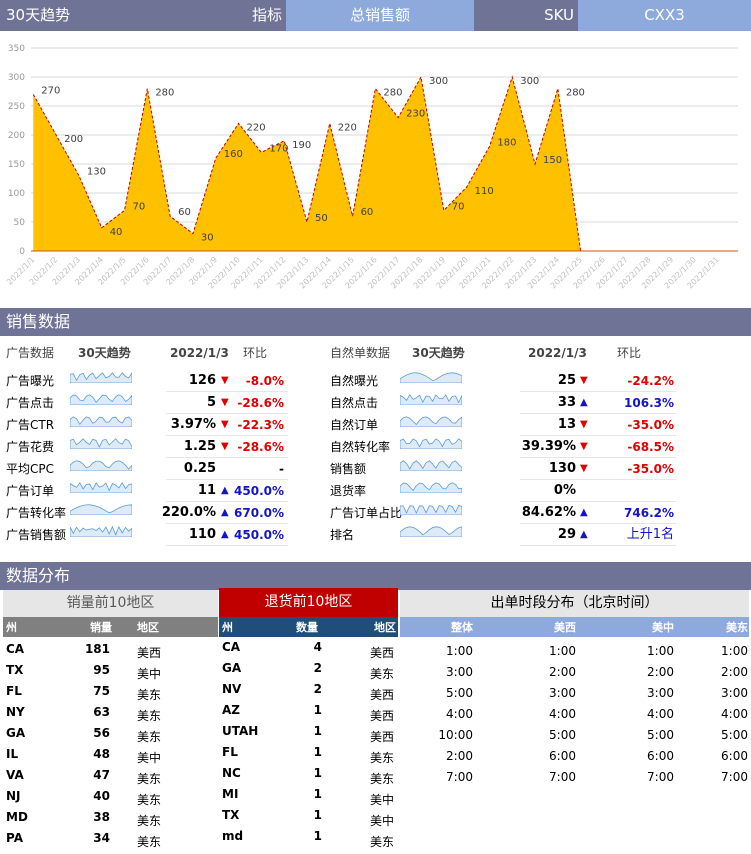 This screenshot has width=751, height=854. What do you see at coordinates (375, 403) in the screenshot?
I see `metric-row: 自然点击 33 ▲ 106.3%` at bounding box center [375, 403].